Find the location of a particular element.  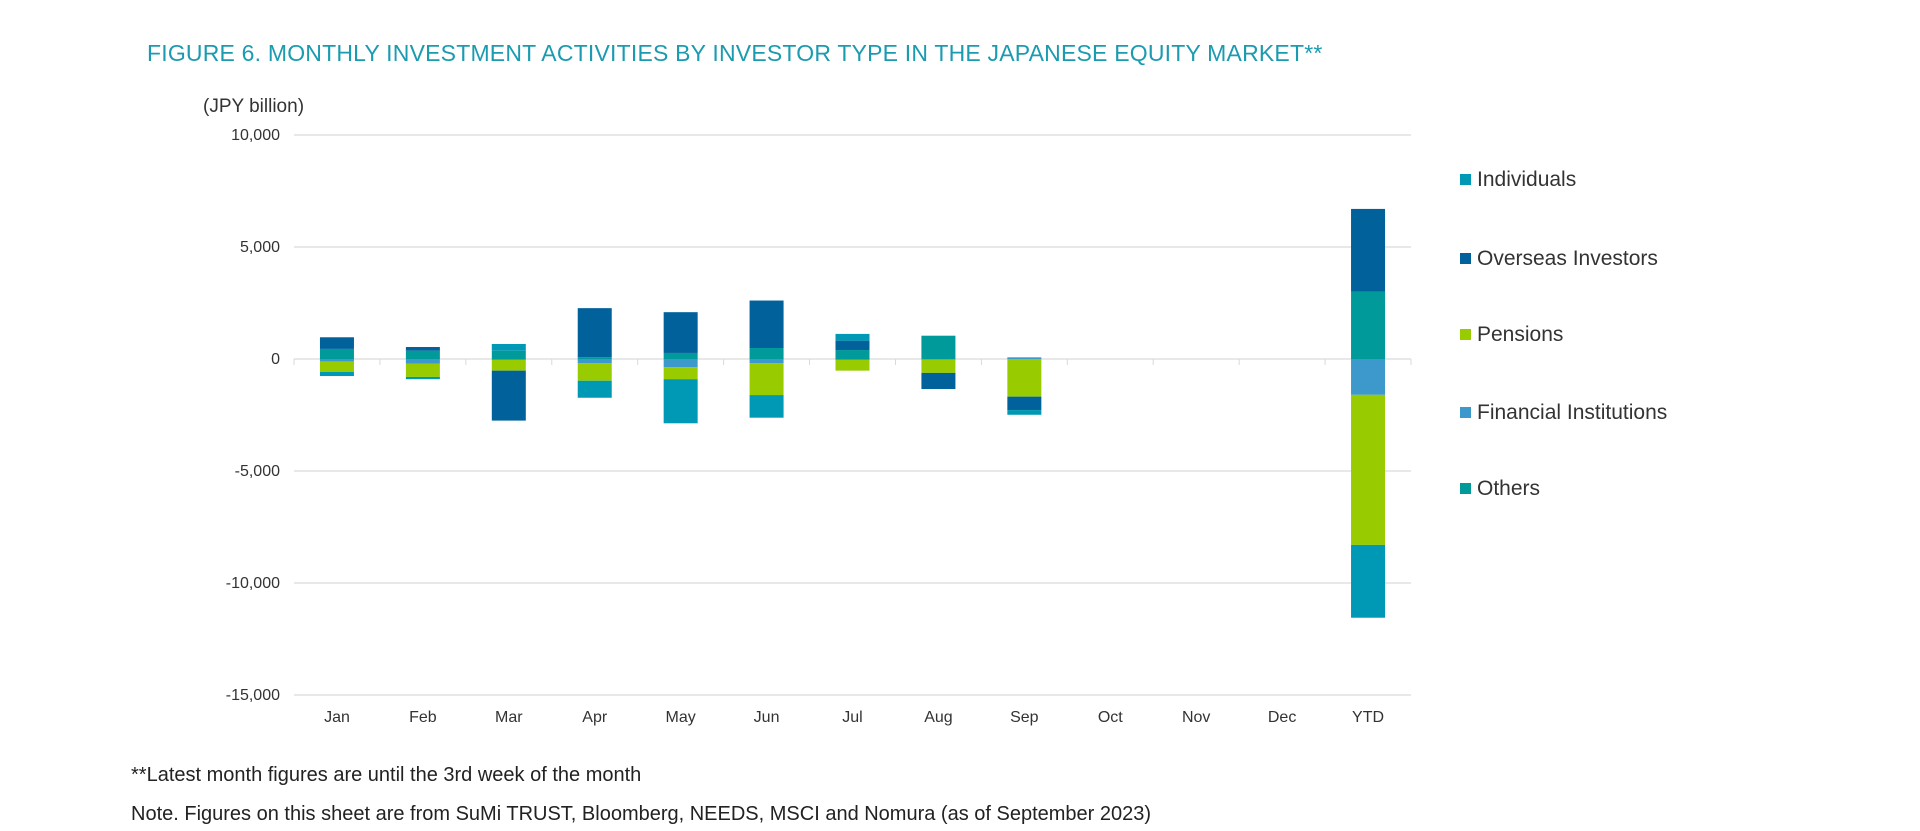

y-tick-label: 5,000 is located at coordinates (260, 247).